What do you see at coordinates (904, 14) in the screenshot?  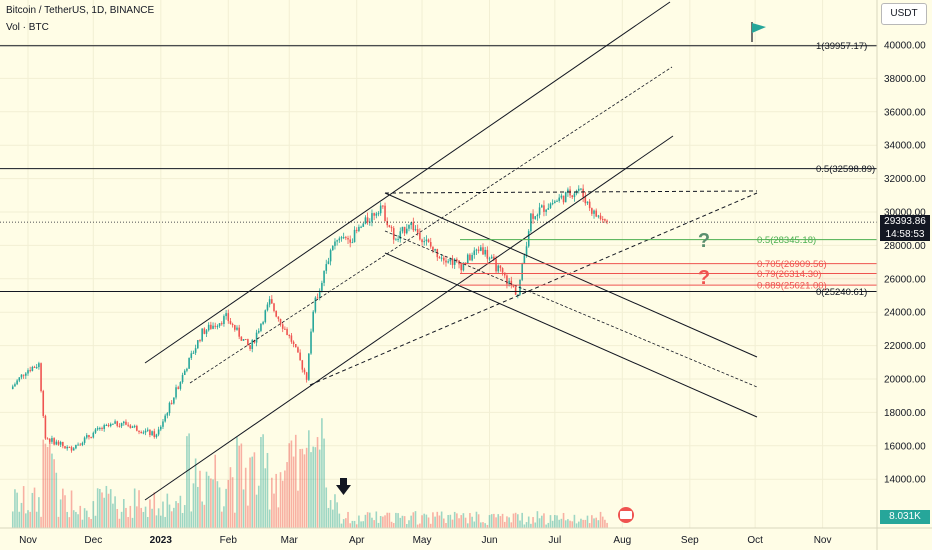 I see `currency-badge: USDT` at bounding box center [904, 14].